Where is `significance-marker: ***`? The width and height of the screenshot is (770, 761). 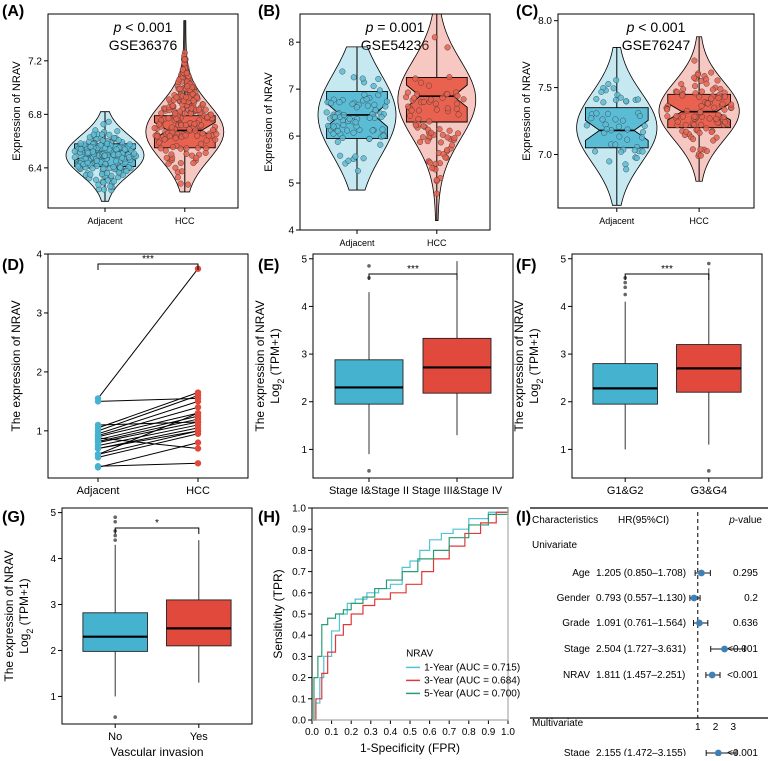 significance-marker: *** is located at coordinates (413, 269).